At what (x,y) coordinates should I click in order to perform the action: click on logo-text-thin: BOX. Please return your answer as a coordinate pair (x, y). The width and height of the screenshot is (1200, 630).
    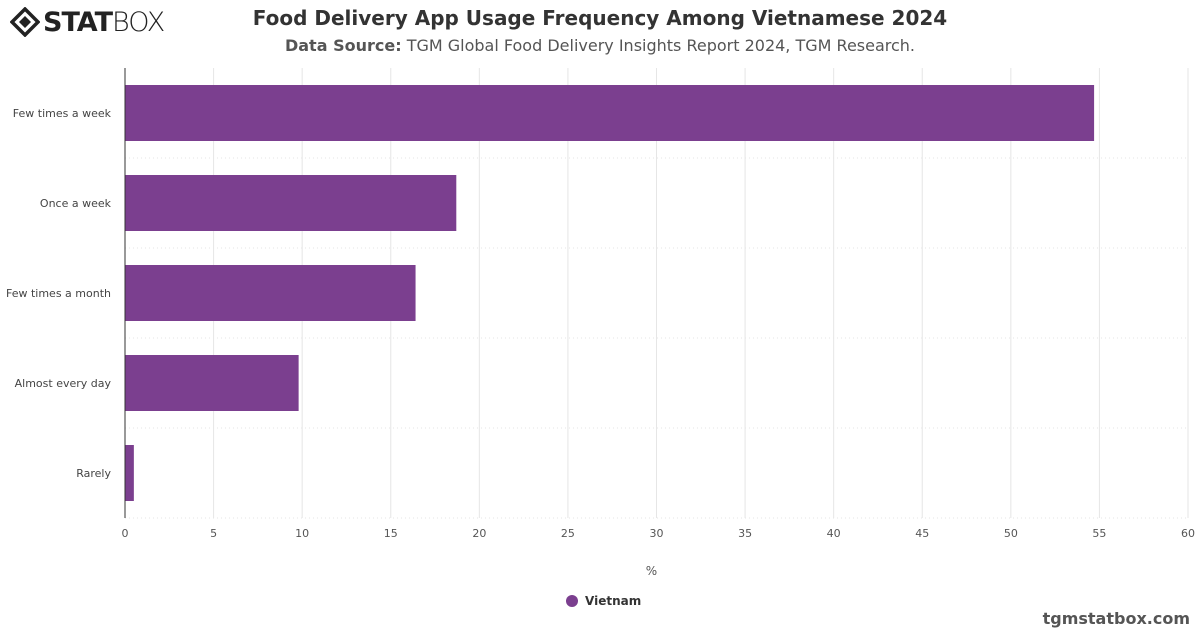
    Looking at the image, I should click on (138, 22).